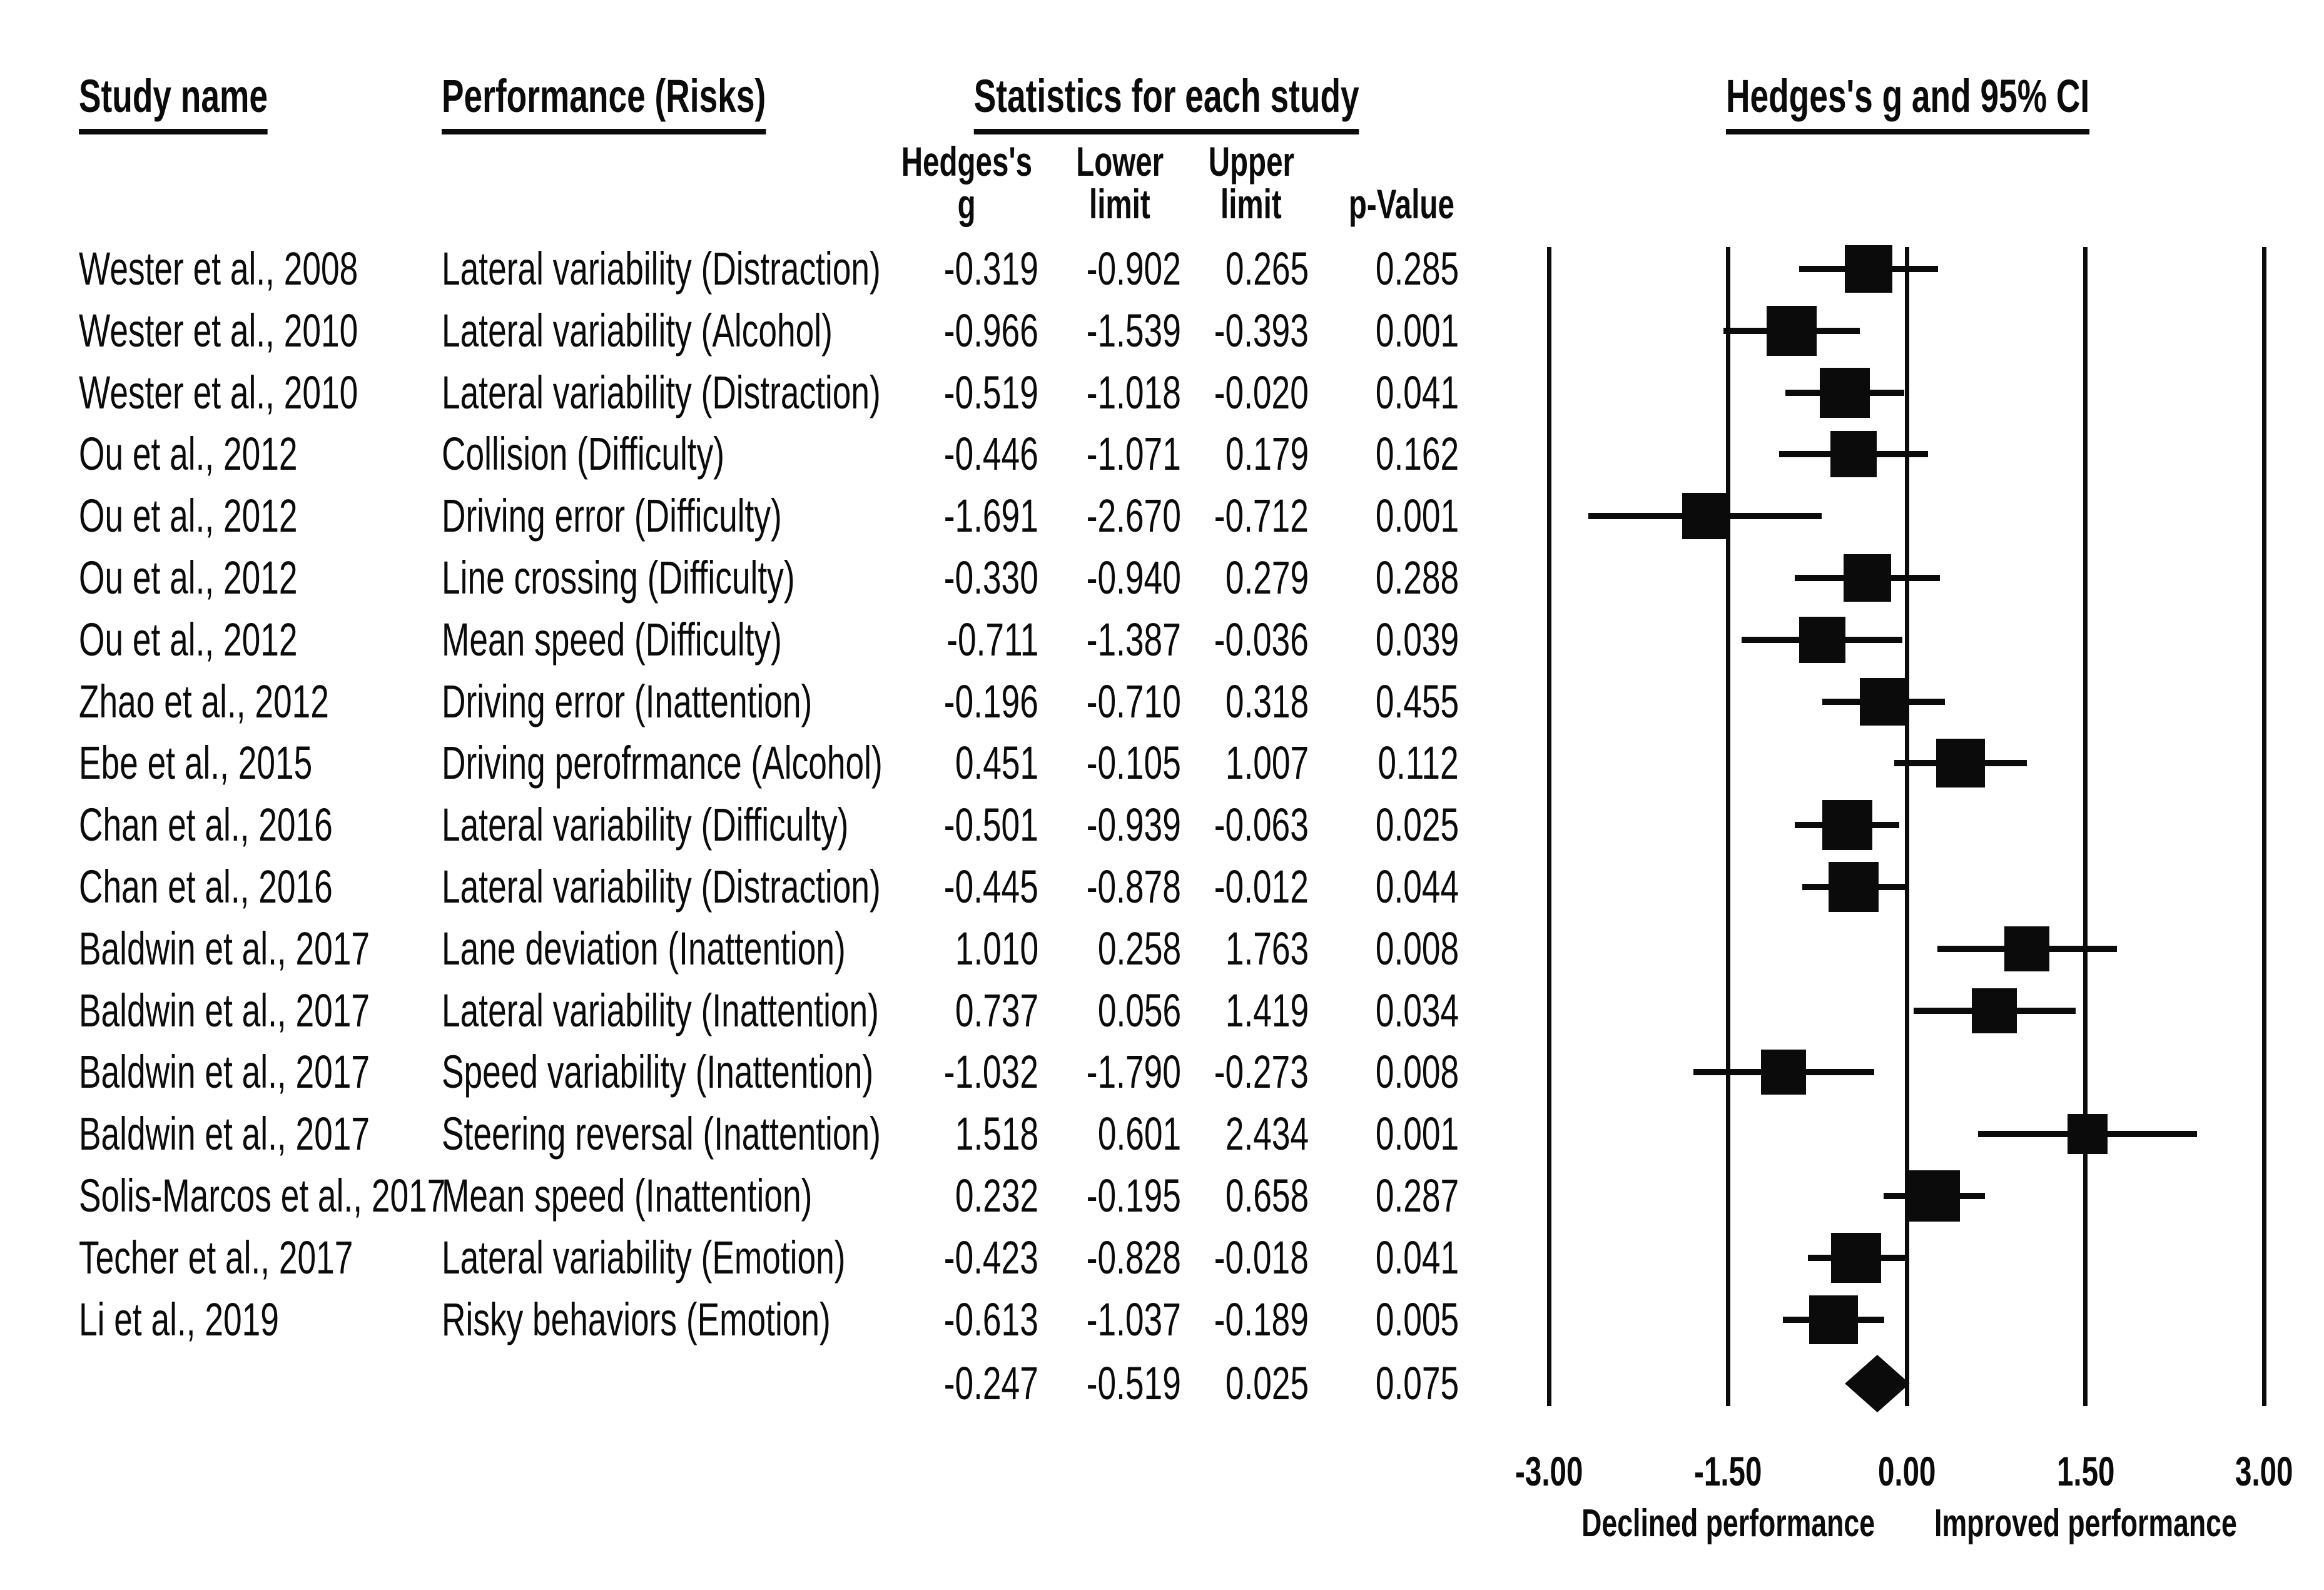 The height and width of the screenshot is (1590, 2324). What do you see at coordinates (1049, 1072) in the screenshot?
I see `lower-limit-cell: -1.790` at bounding box center [1049, 1072].